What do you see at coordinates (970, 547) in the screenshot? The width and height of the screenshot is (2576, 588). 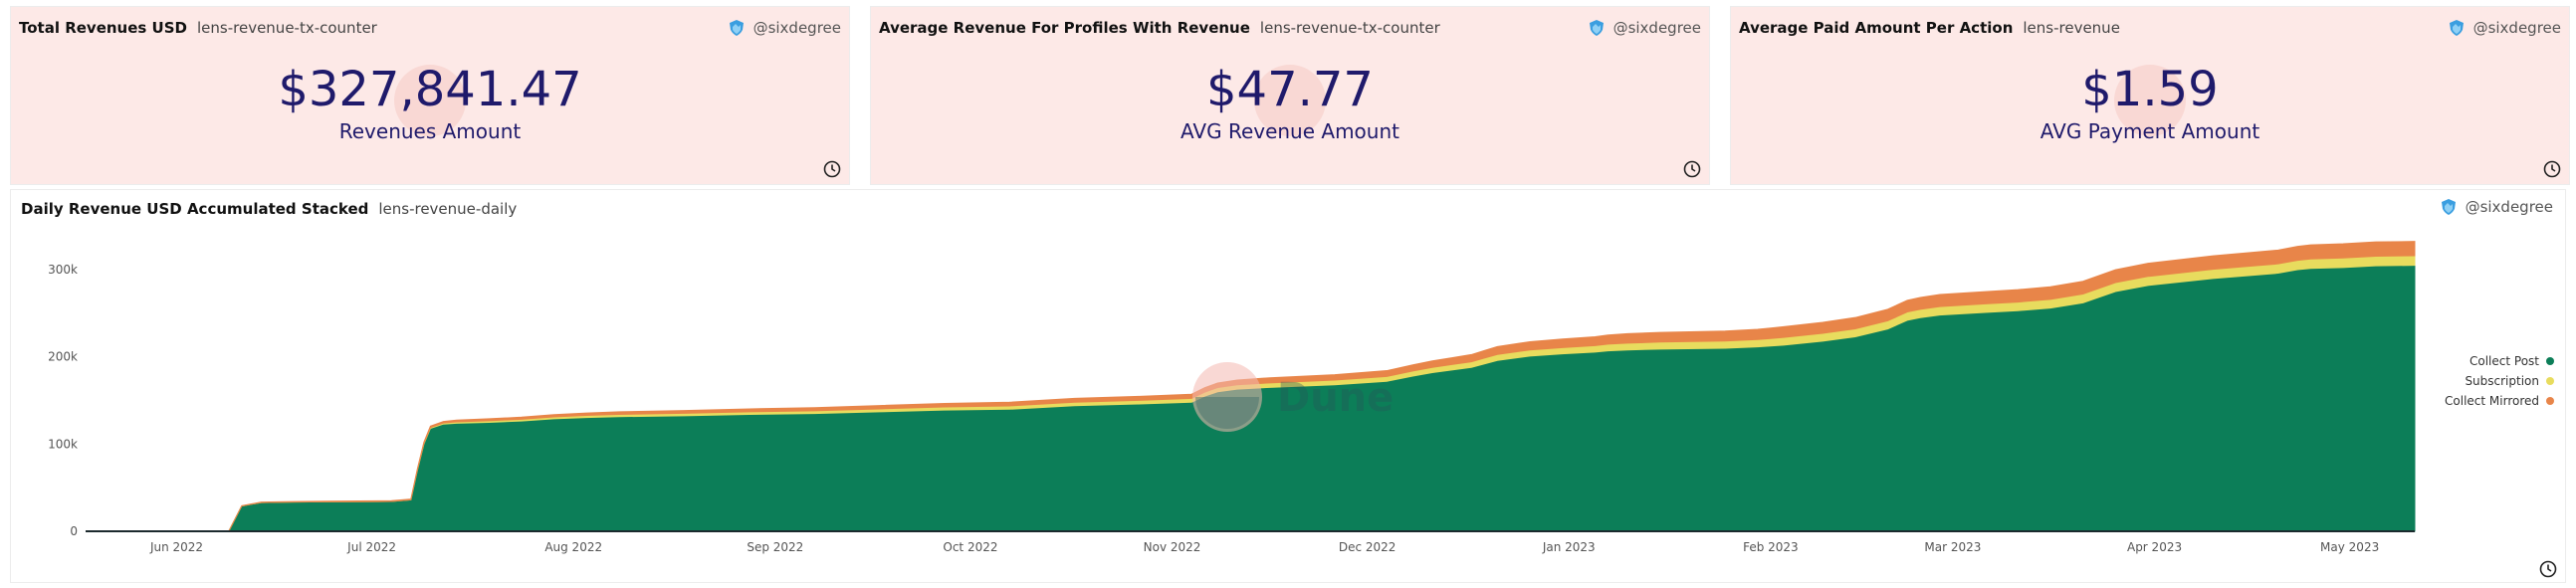 I see `x-tick-label: Oct 2022` at bounding box center [970, 547].